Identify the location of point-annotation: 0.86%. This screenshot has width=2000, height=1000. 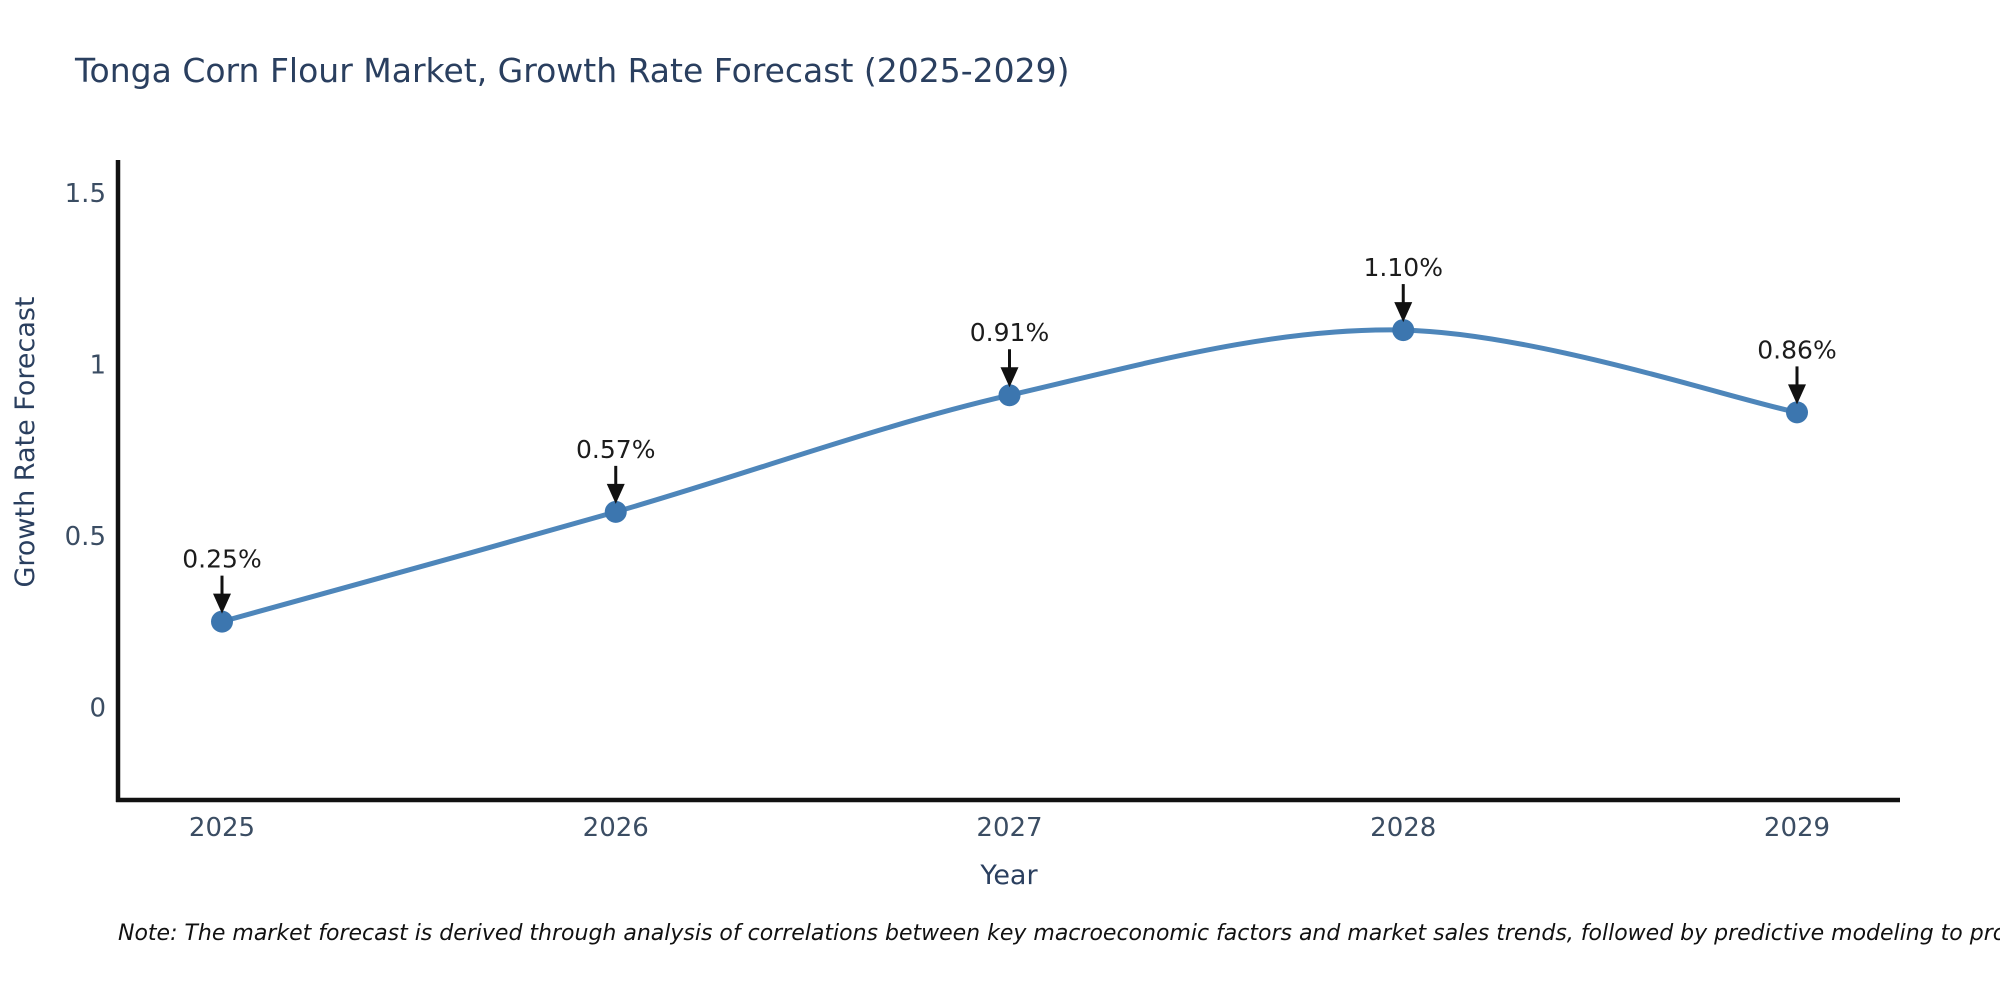
(1796, 349).